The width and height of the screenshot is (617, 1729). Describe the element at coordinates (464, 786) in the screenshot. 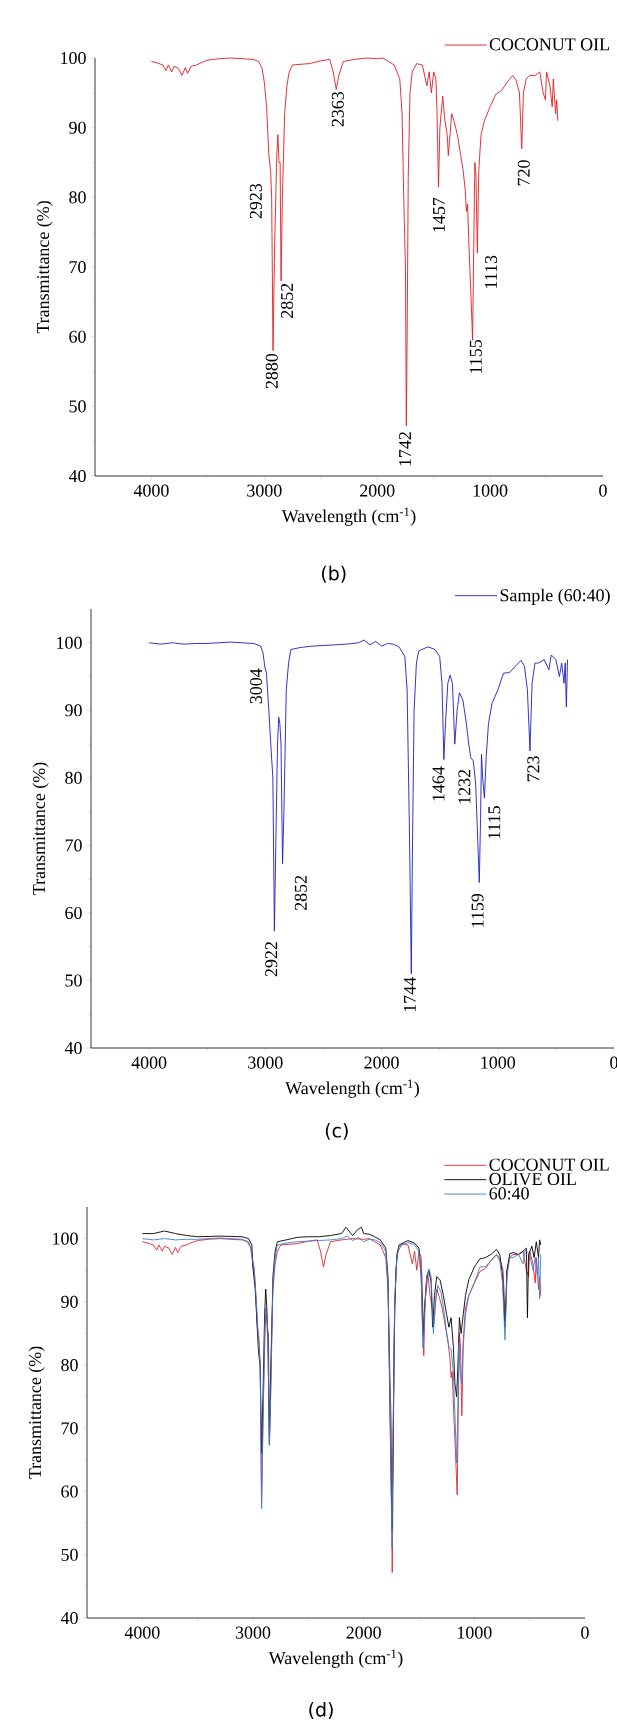

I see `annotation: 1232` at that location.